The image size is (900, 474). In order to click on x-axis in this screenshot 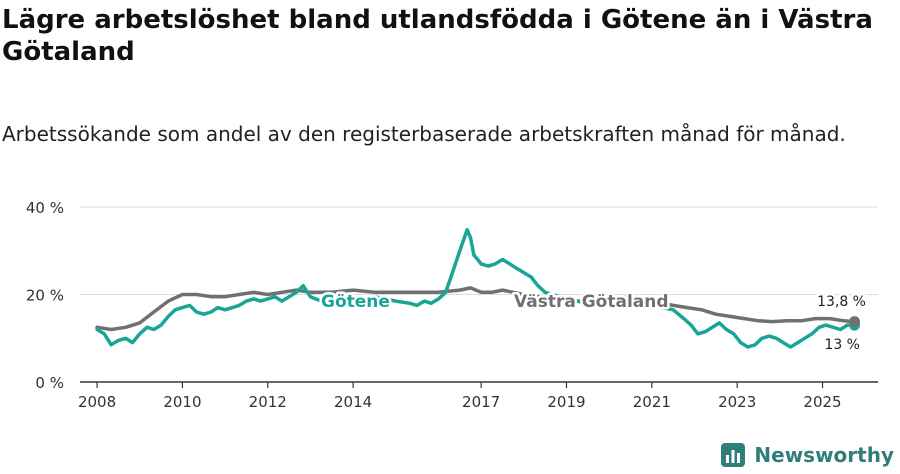, I will do `click(479, 384)`.